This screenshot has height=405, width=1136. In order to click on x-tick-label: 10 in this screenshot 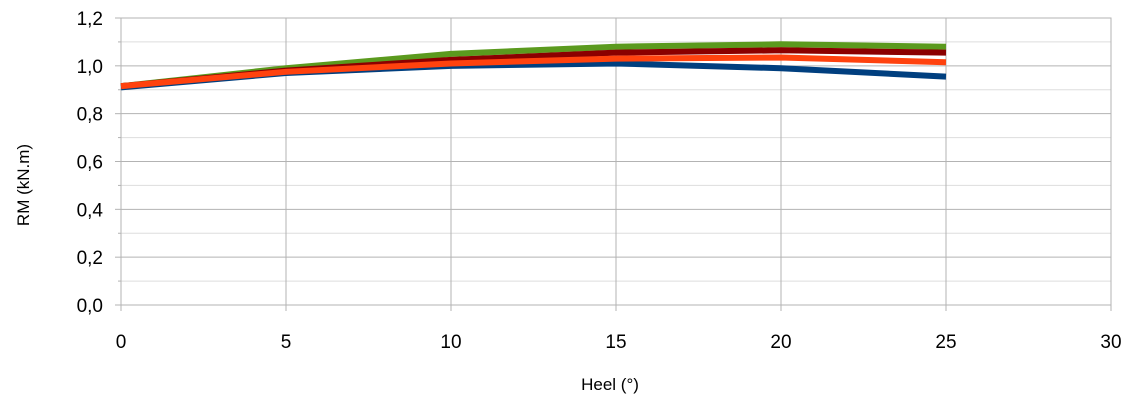, I will do `click(450, 342)`.